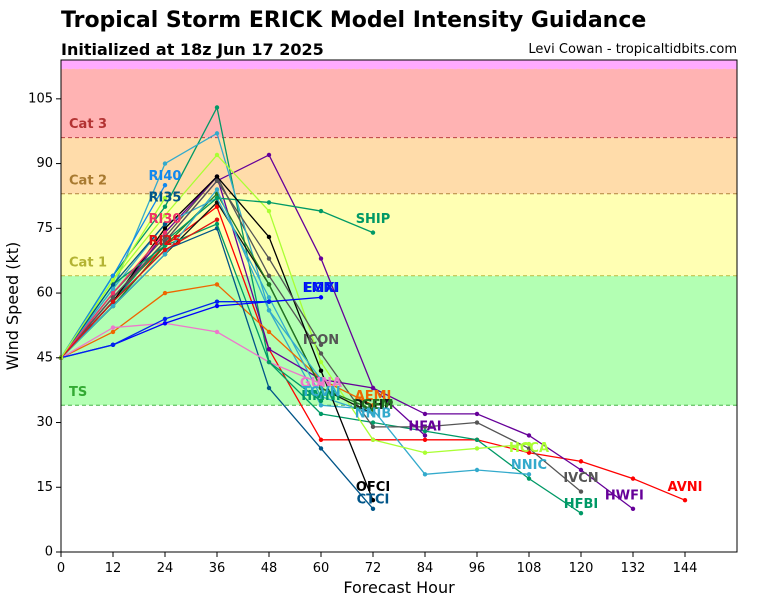 This screenshot has width=768, height=600. Describe the element at coordinates (165, 219) in the screenshot. I see `series-label: RI30` at that location.